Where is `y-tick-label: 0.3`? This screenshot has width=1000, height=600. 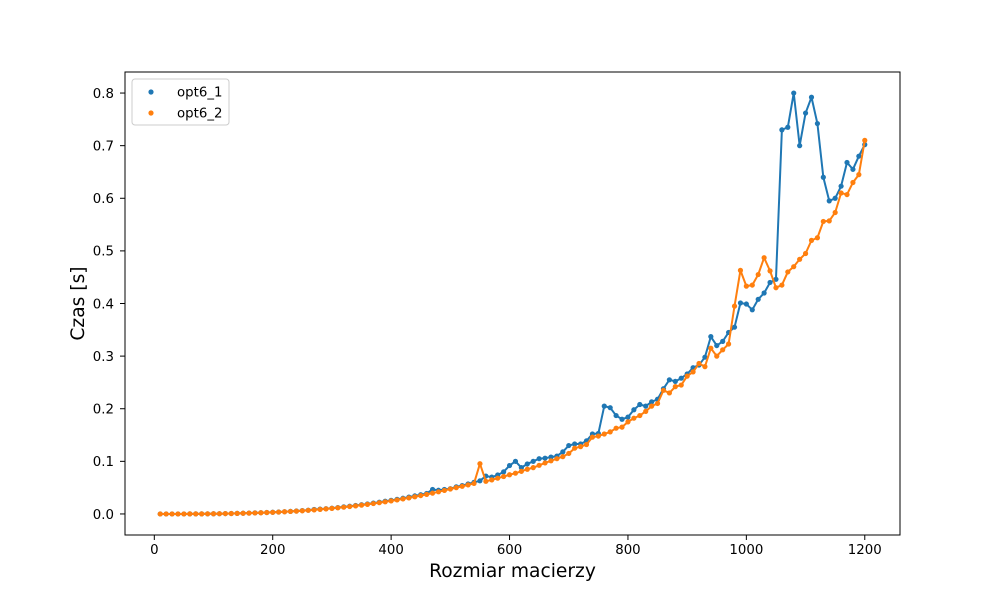
y-tick-label: 0.3 is located at coordinates (103, 357).